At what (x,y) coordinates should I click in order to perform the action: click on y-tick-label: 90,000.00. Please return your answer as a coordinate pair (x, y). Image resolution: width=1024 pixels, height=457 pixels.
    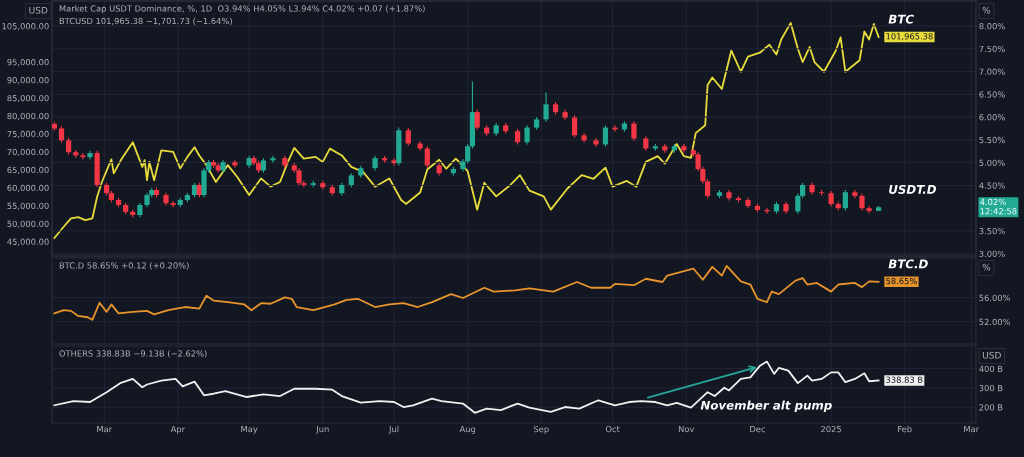
    Looking at the image, I should click on (28, 81).